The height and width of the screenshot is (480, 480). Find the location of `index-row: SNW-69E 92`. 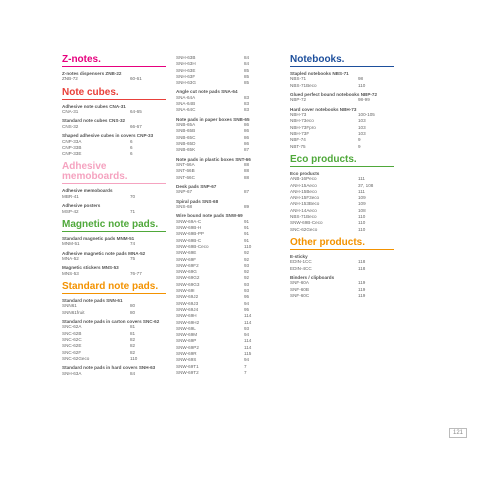

index-row: SNW-69E 92 is located at coordinates (228, 253).